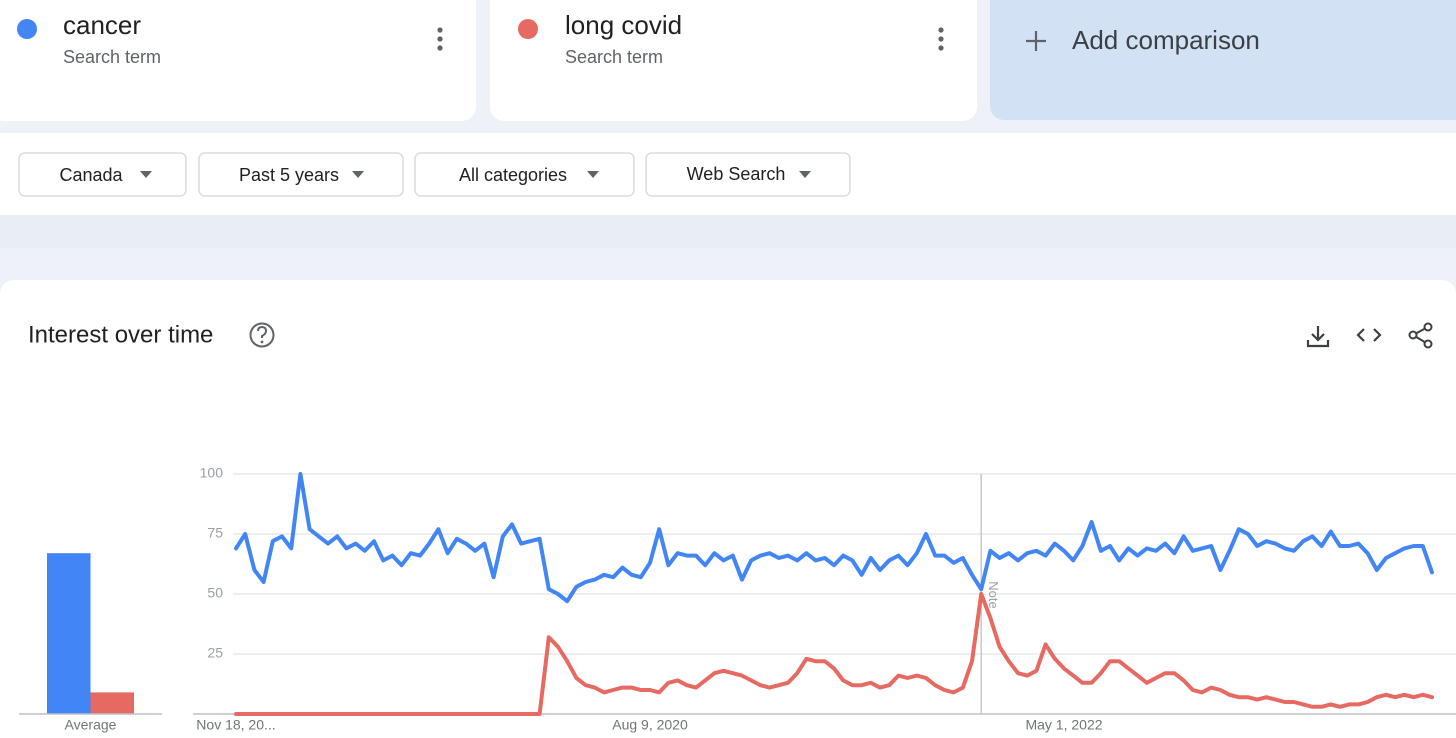 This screenshot has width=1456, height=738. Describe the element at coordinates (993, 594) in the screenshot. I see `note-label: Note` at that location.